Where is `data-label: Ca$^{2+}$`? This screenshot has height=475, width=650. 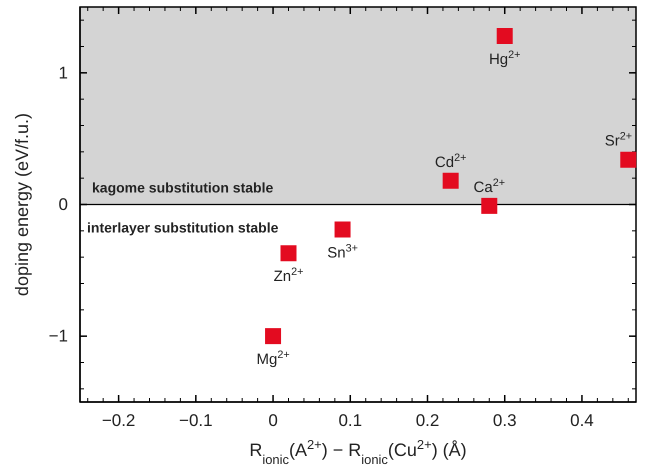
data-label: Ca$^{2+}$ is located at coordinates (490, 186).